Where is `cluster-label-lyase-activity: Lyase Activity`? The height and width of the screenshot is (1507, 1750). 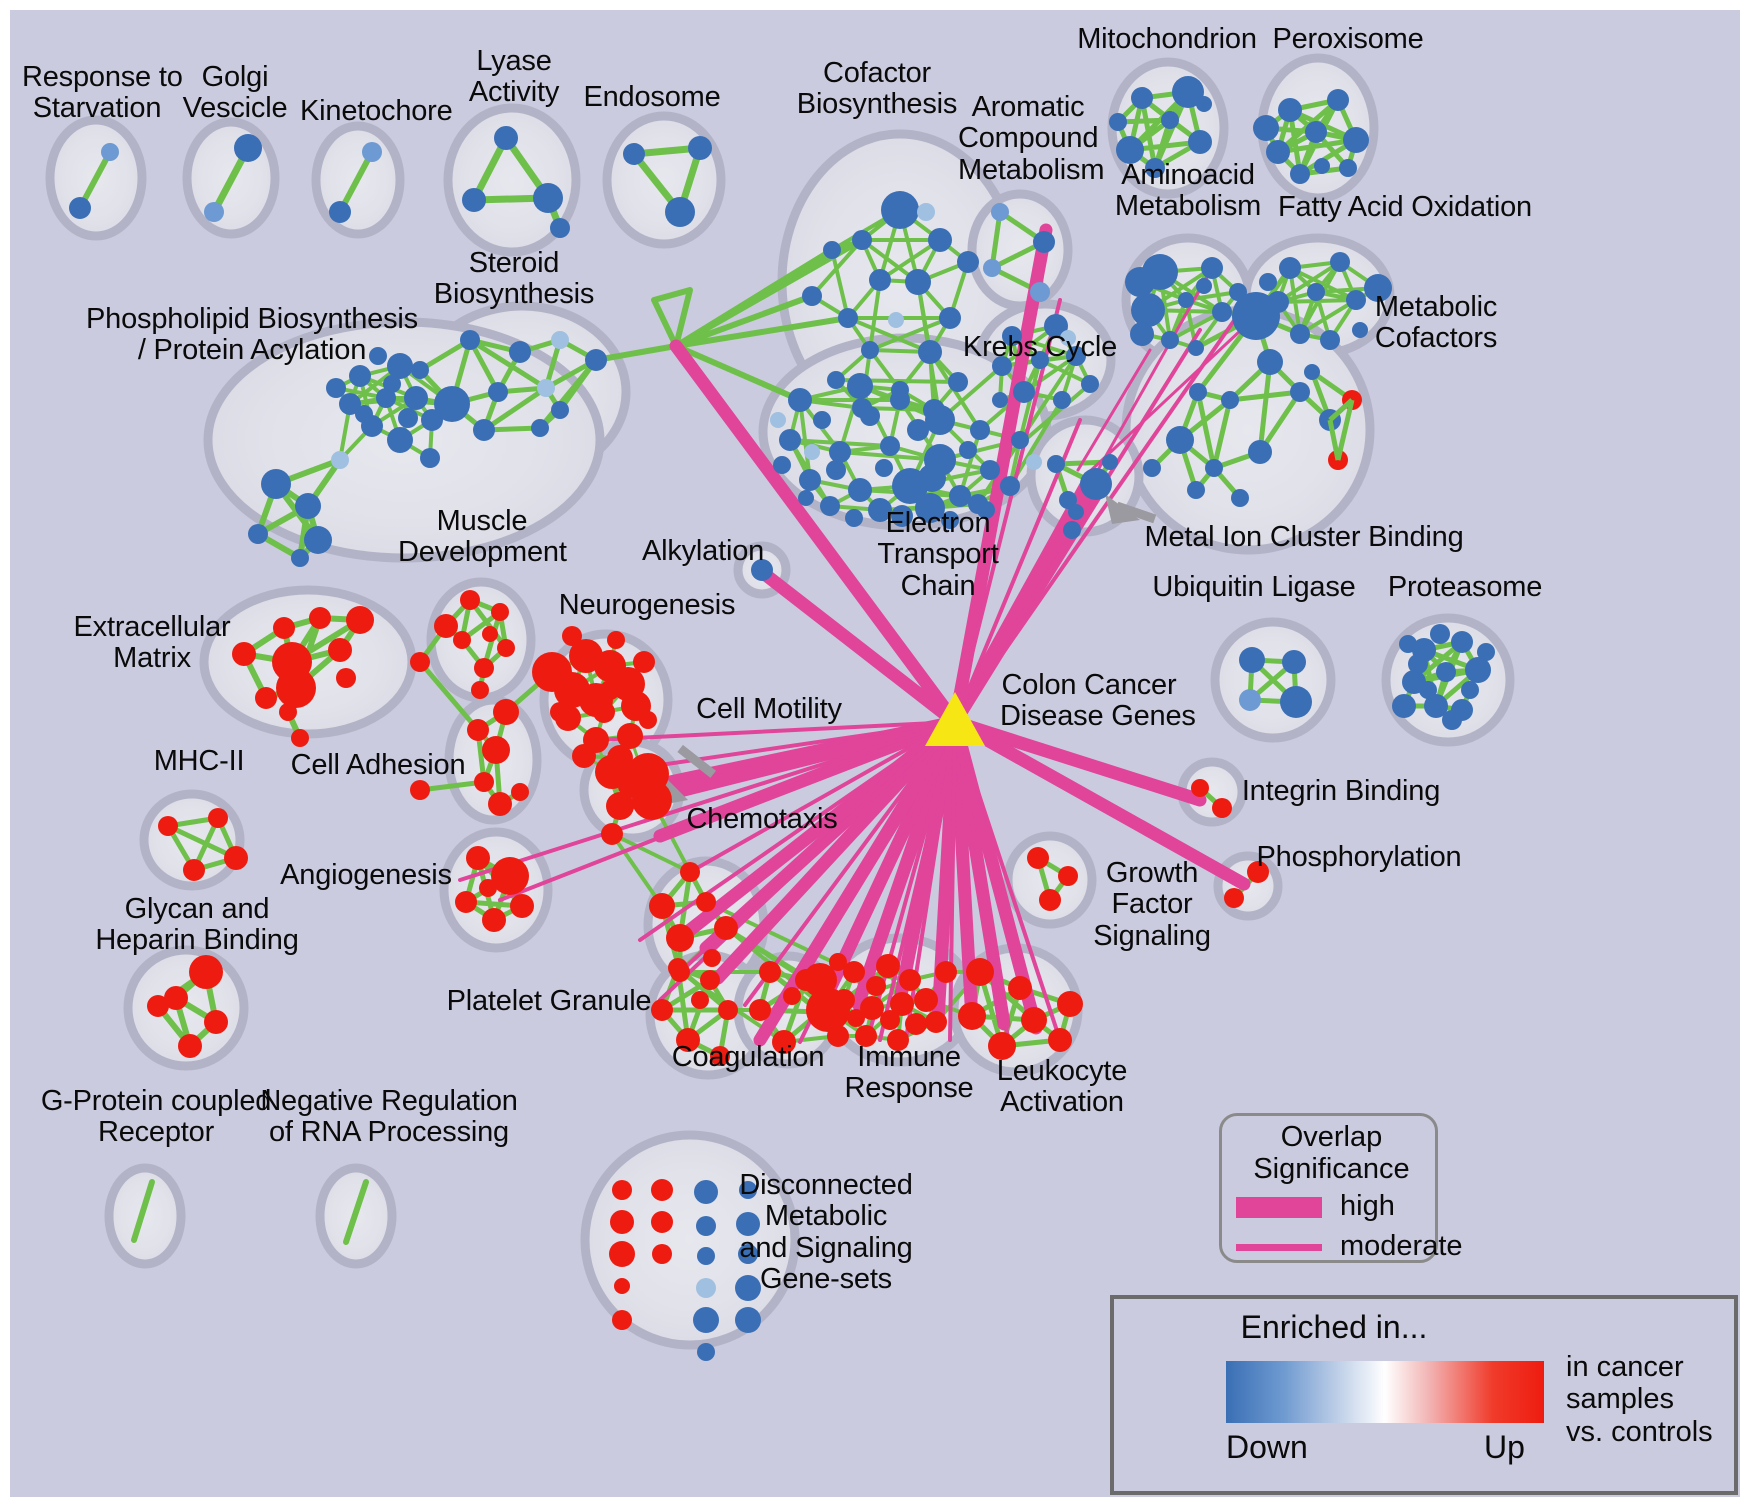
cluster-label-lyase-activity: Lyase Activity is located at coordinates (514, 77).